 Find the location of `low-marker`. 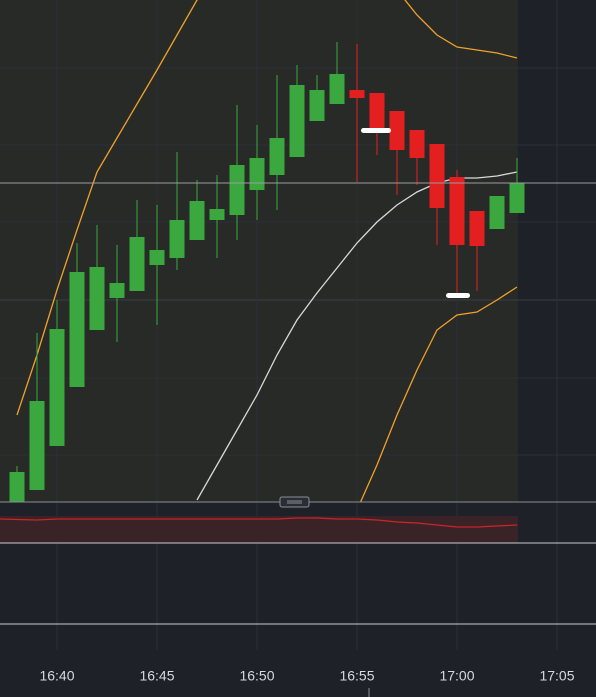

low-marker is located at coordinates (458, 295).